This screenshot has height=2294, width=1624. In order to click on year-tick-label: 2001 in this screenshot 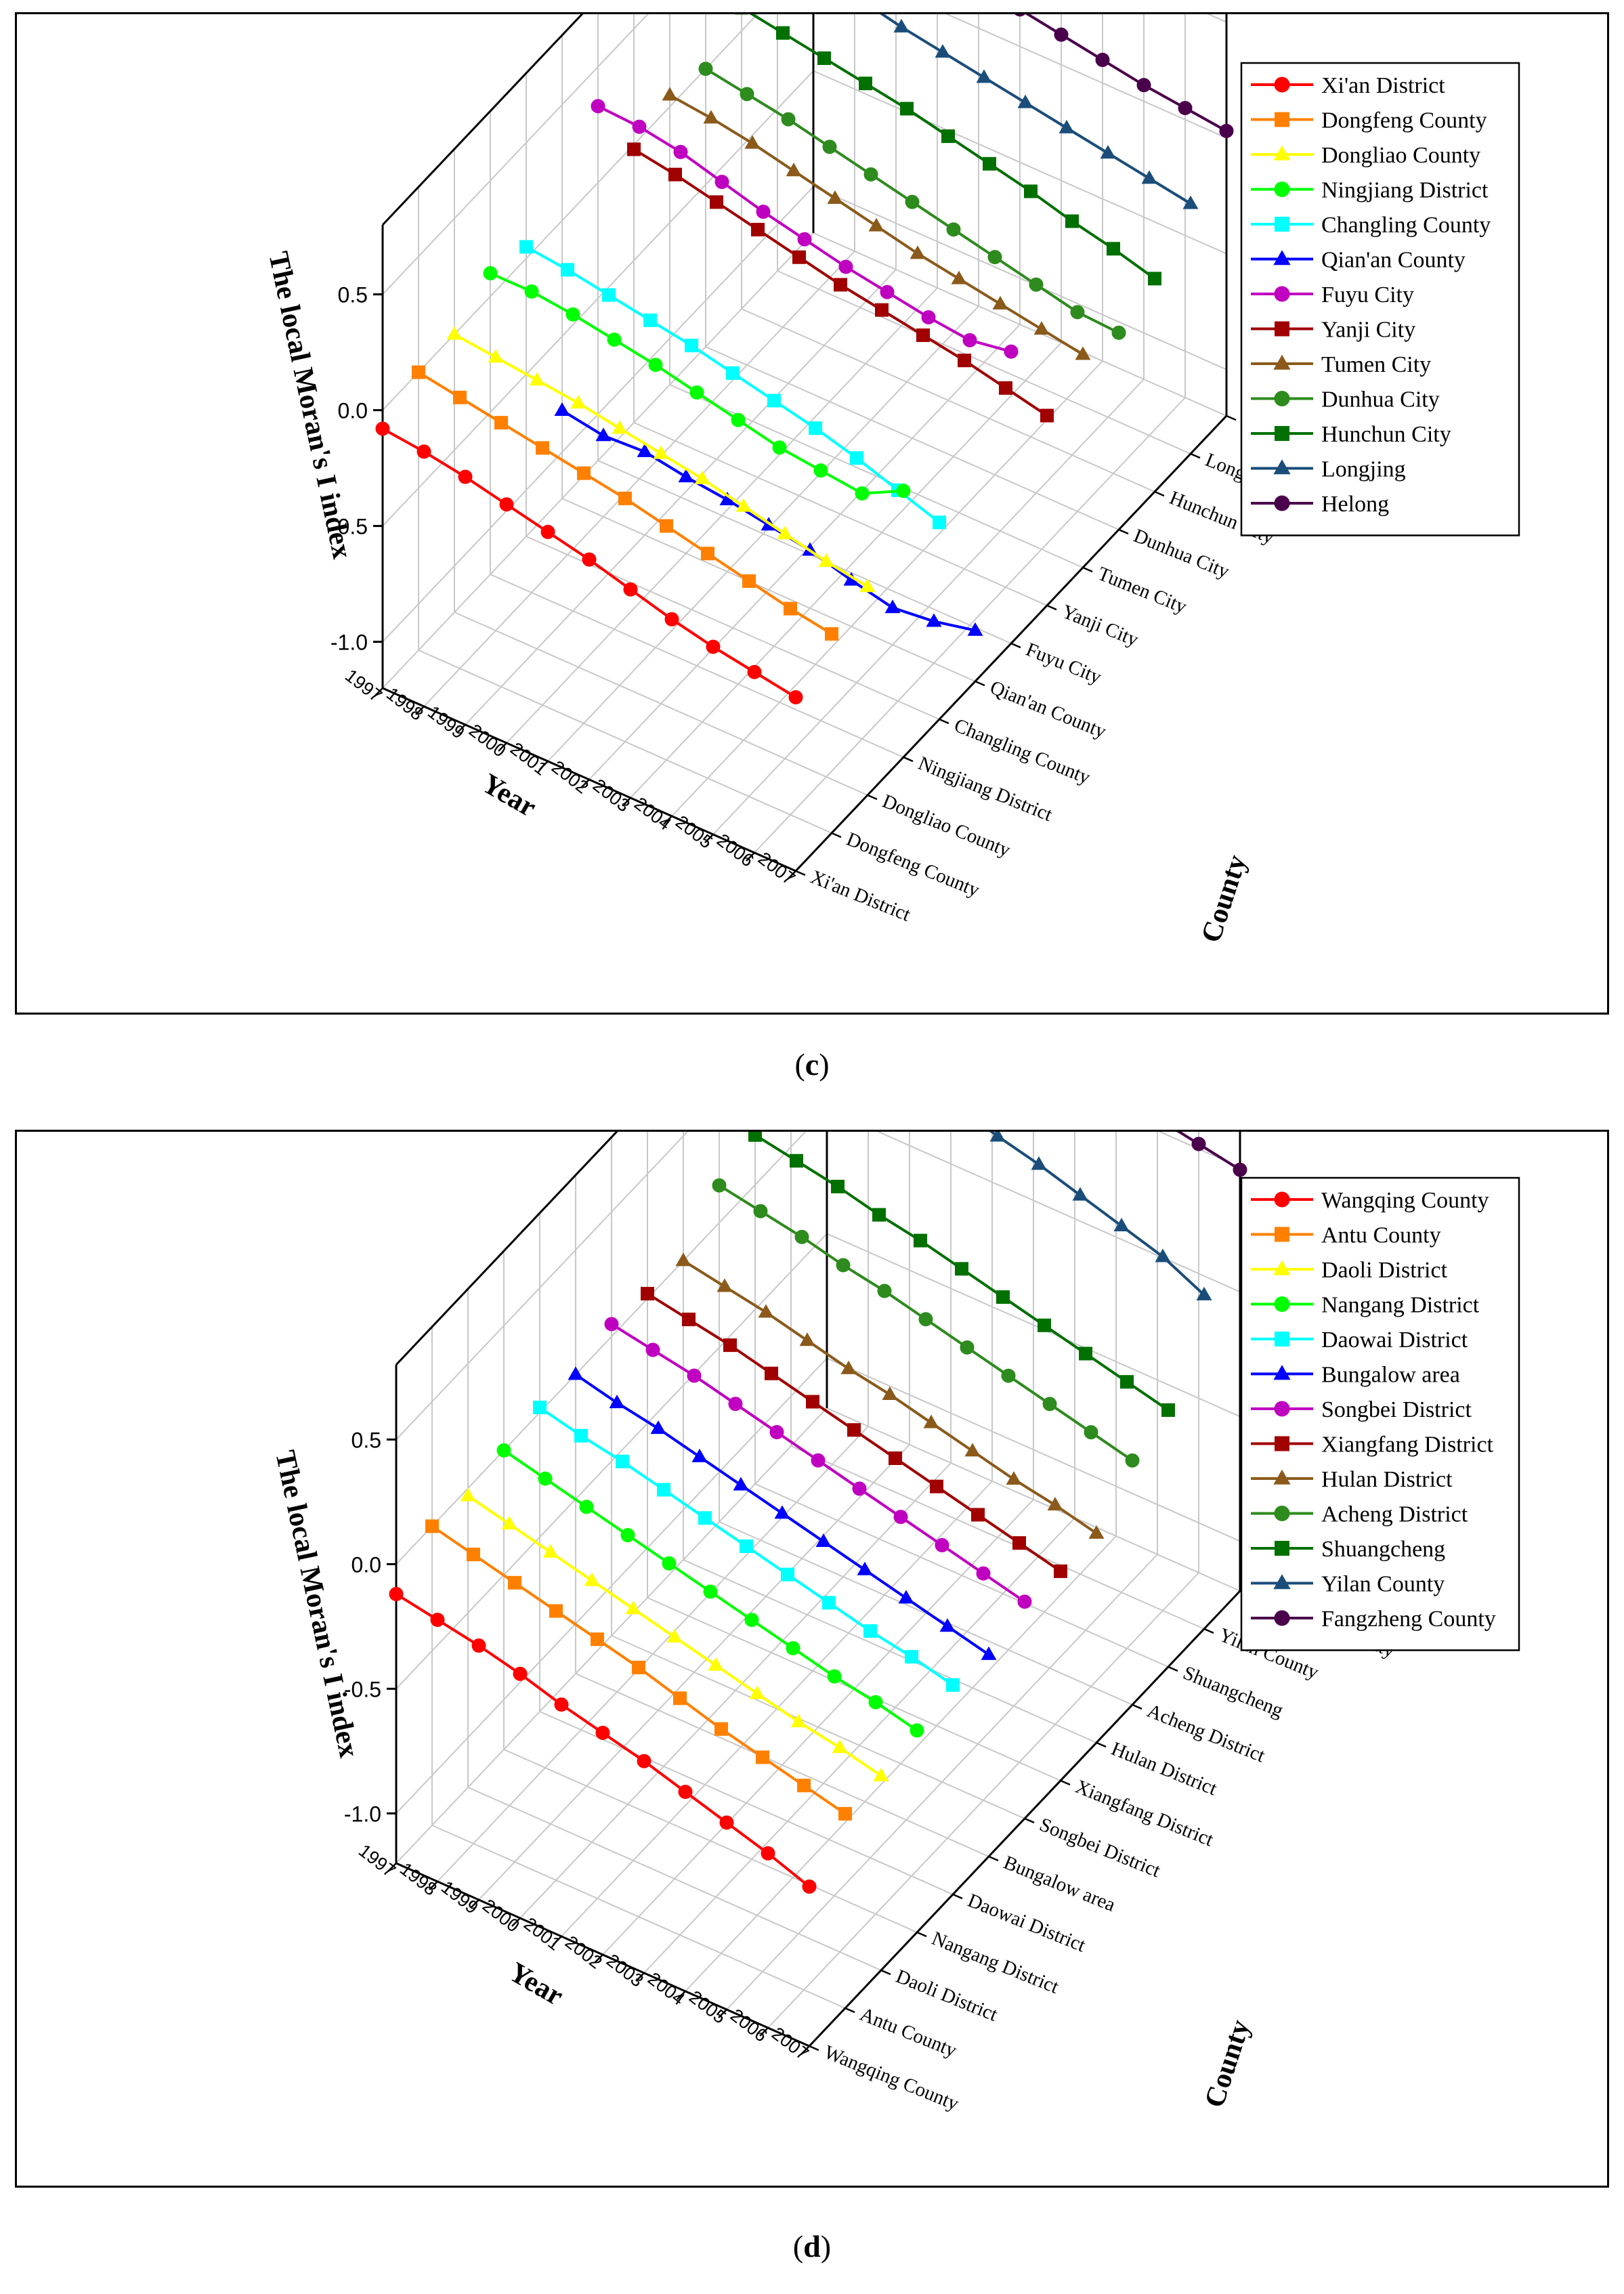, I will do `click(542, 1934)`.